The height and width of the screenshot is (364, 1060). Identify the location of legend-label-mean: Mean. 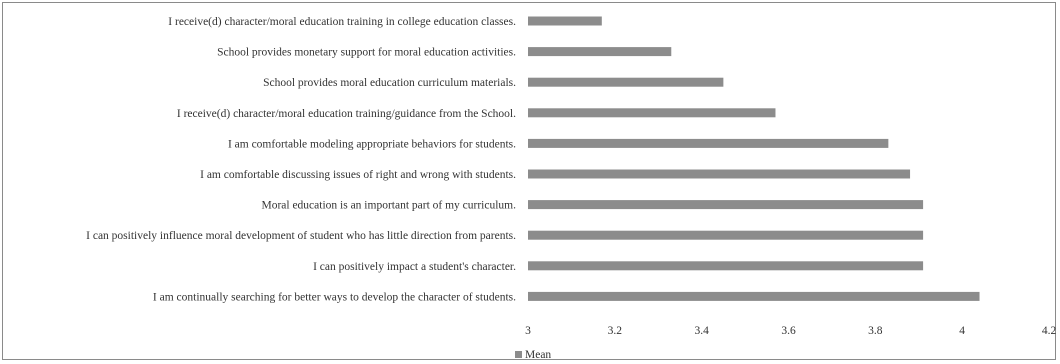
(538, 355).